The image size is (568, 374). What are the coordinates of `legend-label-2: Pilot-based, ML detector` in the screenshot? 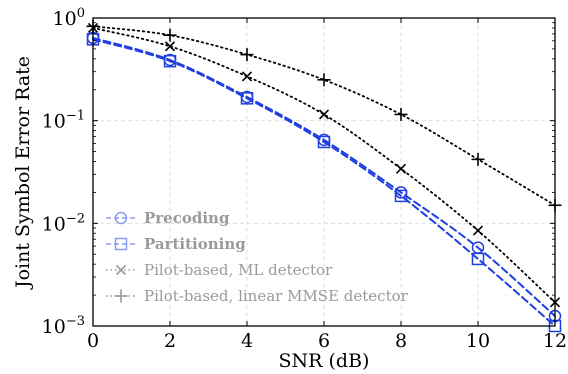 It's located at (238, 270).